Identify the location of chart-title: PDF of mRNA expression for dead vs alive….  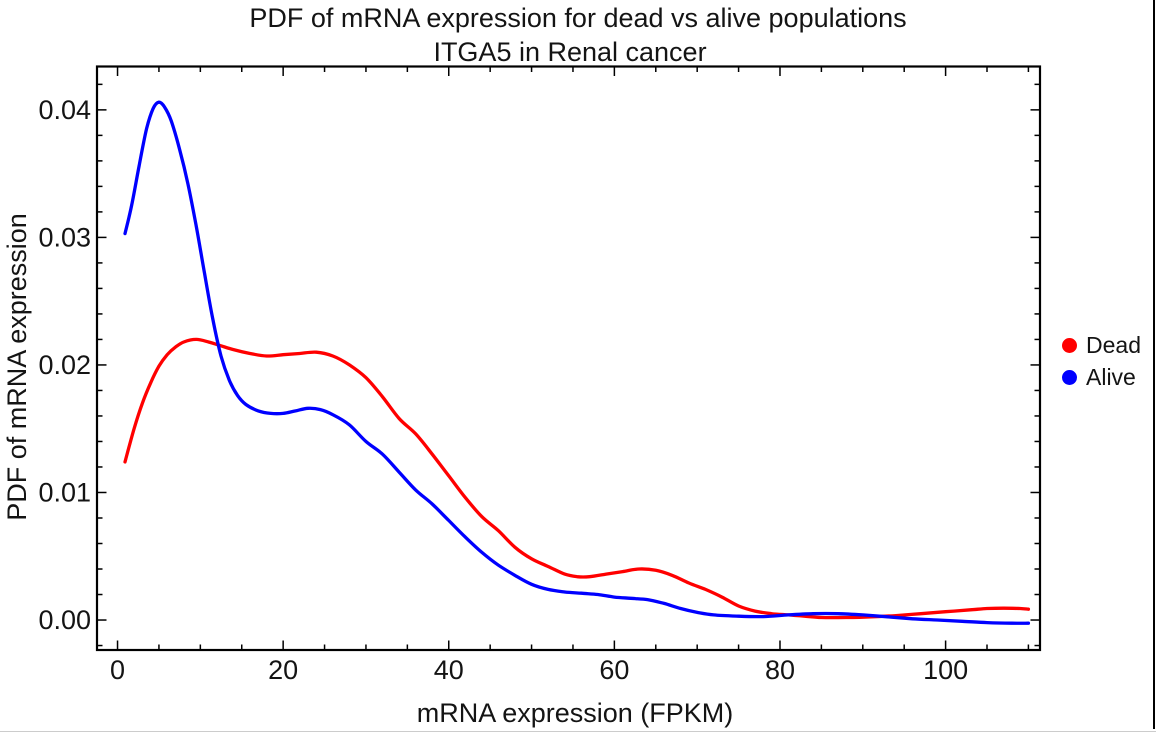
(578, 18).